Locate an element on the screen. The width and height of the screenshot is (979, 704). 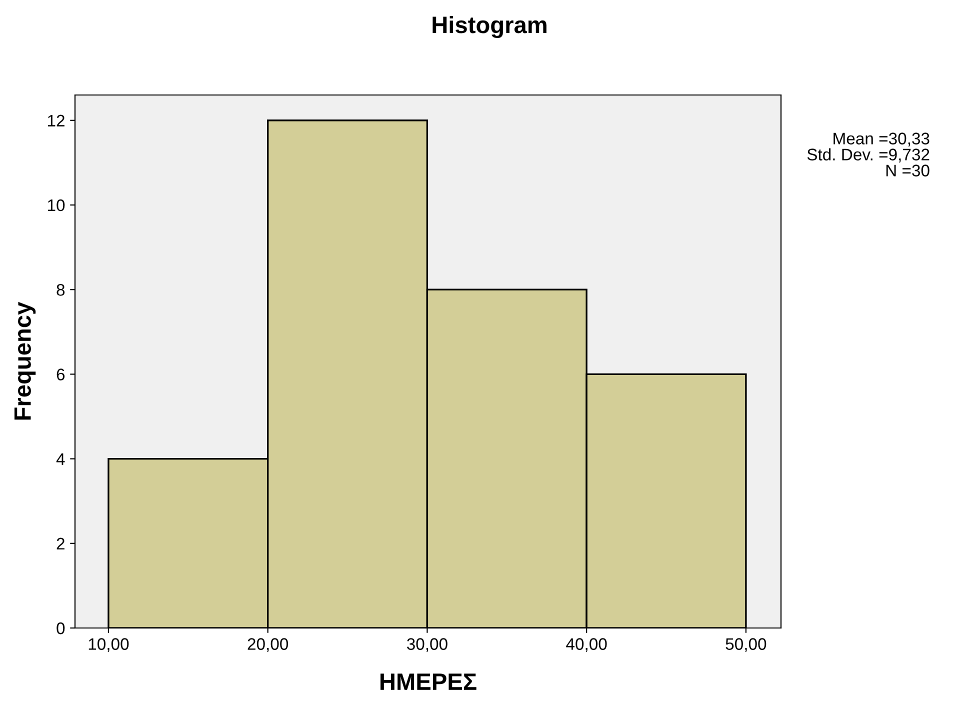
x-axis-title: ΗΜΕΡΕΣ is located at coordinates (428, 682).